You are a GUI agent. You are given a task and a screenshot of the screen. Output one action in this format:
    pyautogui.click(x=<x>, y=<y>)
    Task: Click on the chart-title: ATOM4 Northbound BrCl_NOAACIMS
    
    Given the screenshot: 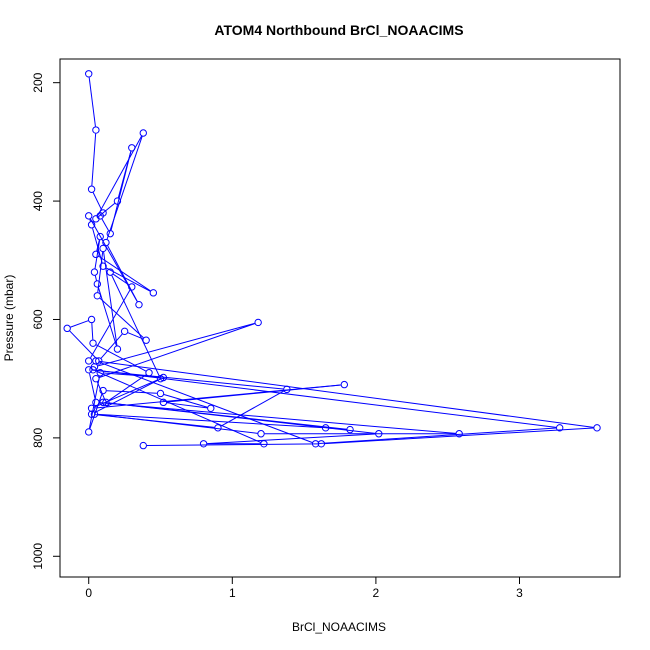 What is the action you would take?
    pyautogui.click(x=338, y=30)
    